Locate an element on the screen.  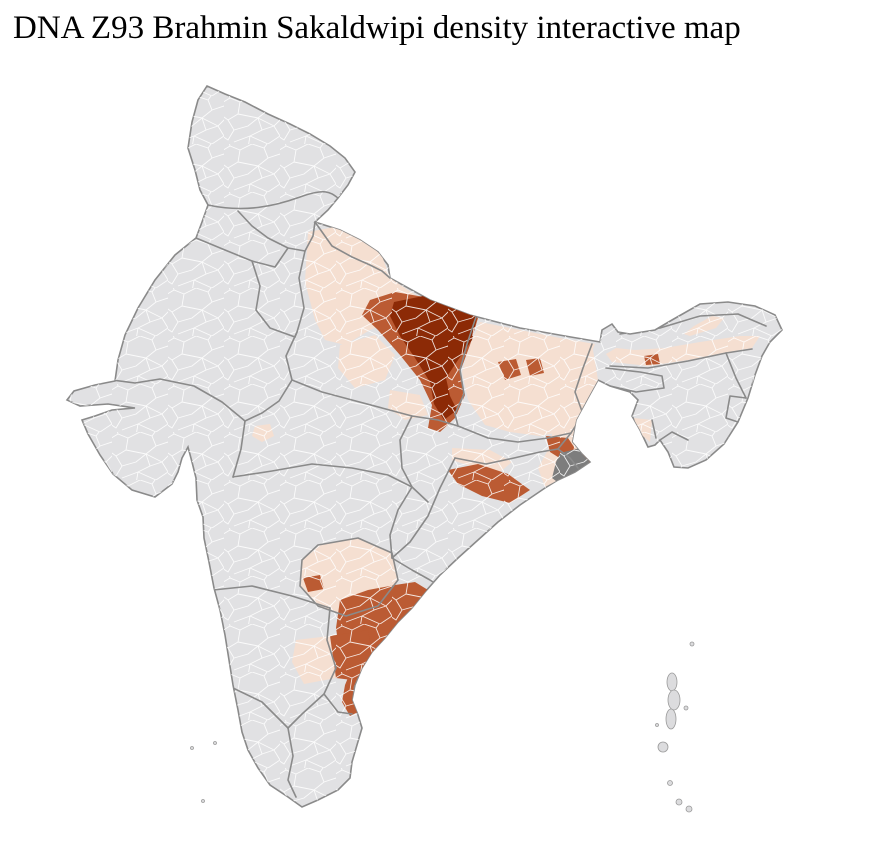
border-nagaland-west is located at coordinates (736, 375).